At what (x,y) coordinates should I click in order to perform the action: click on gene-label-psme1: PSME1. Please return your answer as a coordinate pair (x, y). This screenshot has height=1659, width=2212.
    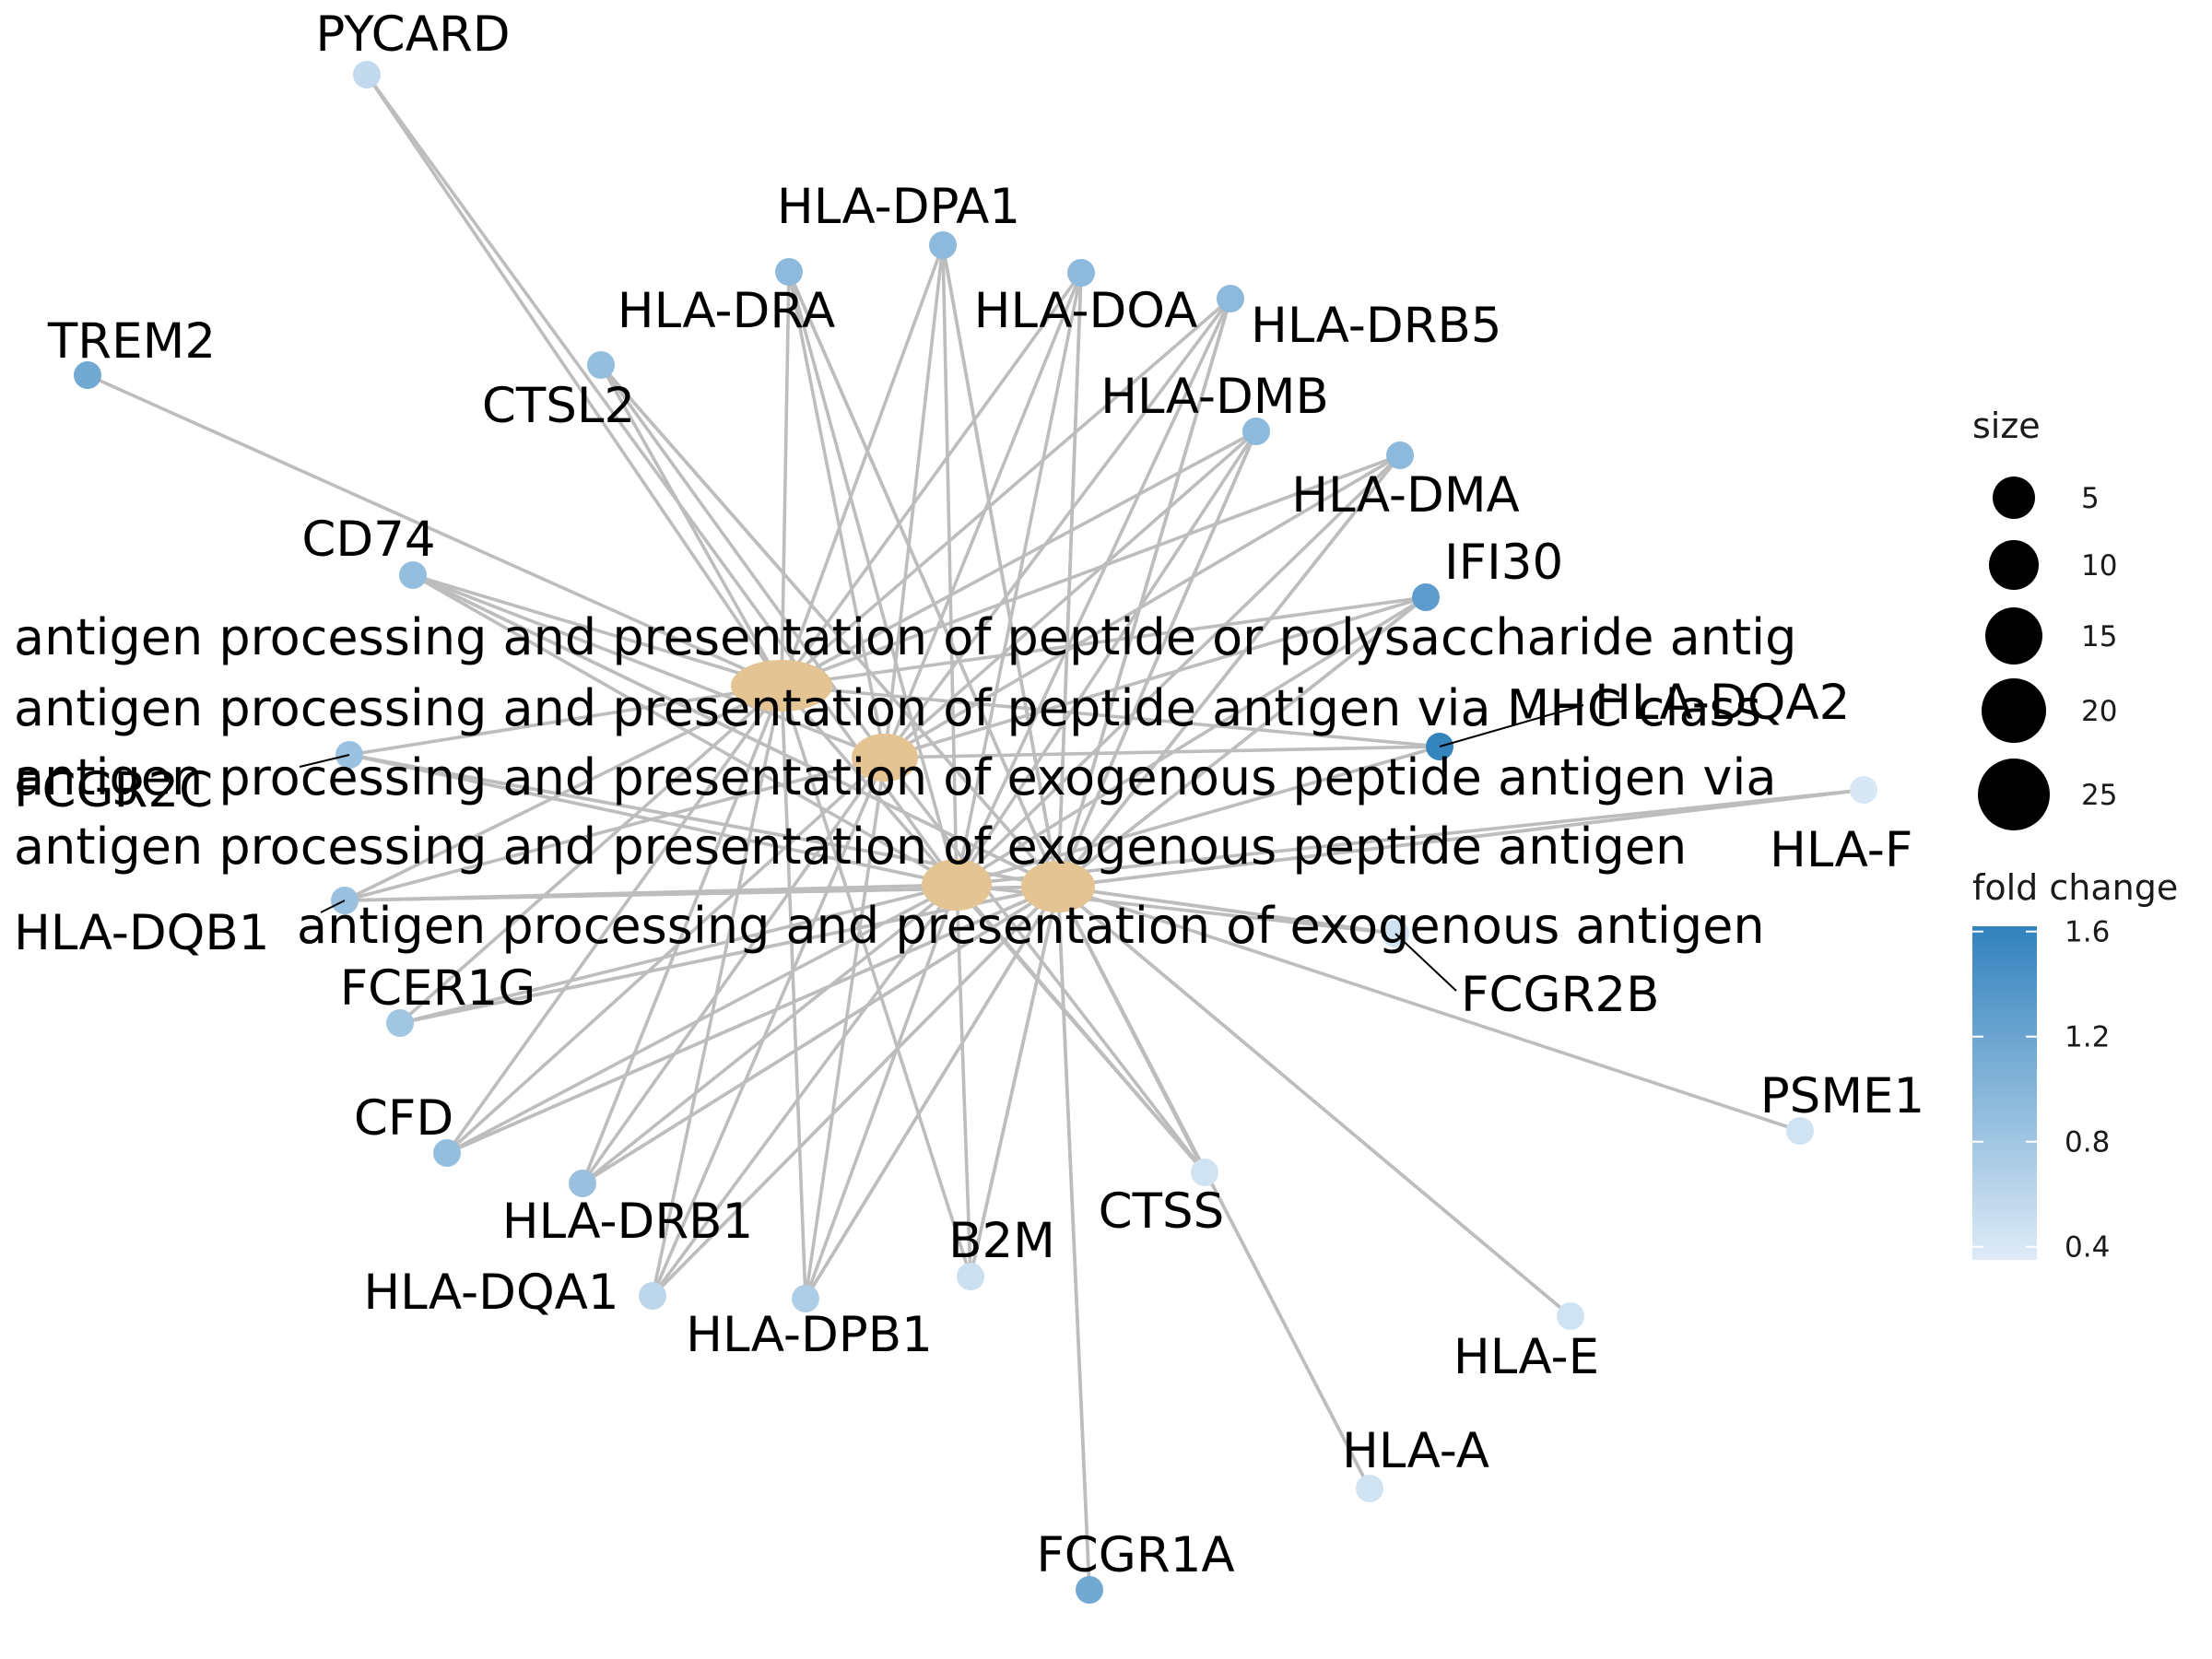
    Looking at the image, I should click on (1842, 1096).